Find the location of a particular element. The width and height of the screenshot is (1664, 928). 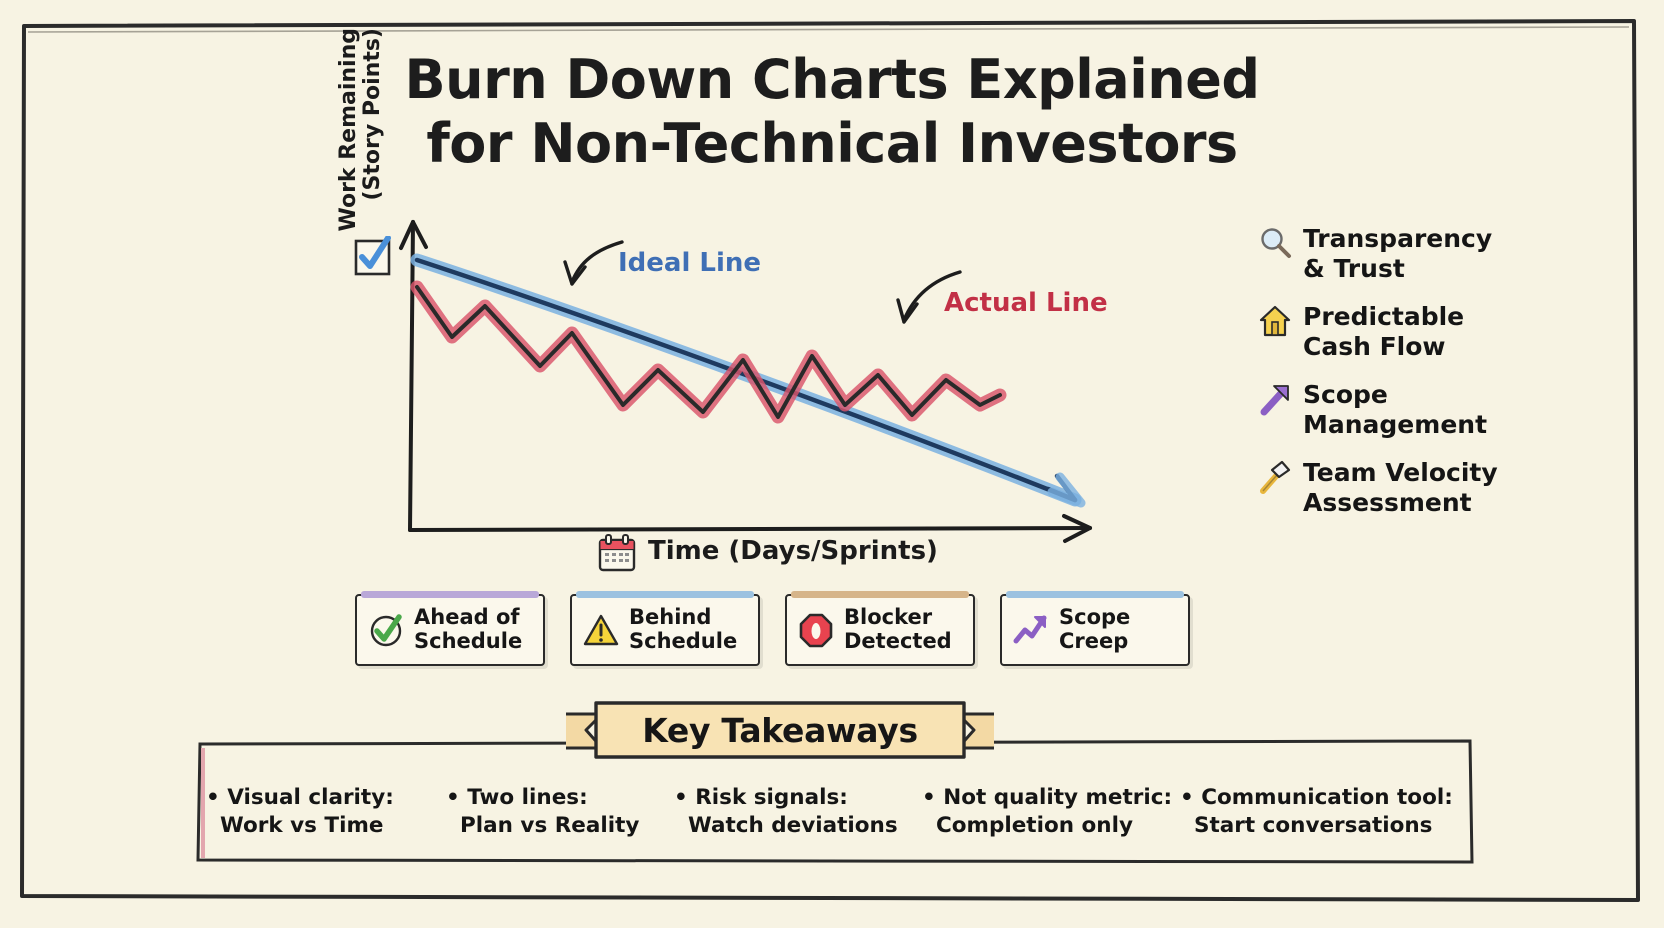

takeaway-line-1: • Communication tool: is located at coordinates (1316, 797).